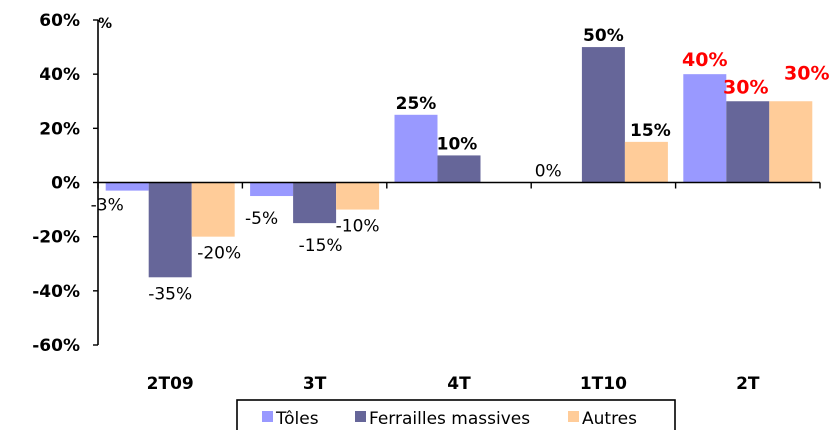 The image size is (831, 430). What do you see at coordinates (748, 384) in the screenshot?
I see `category-label: 2T` at bounding box center [748, 384].